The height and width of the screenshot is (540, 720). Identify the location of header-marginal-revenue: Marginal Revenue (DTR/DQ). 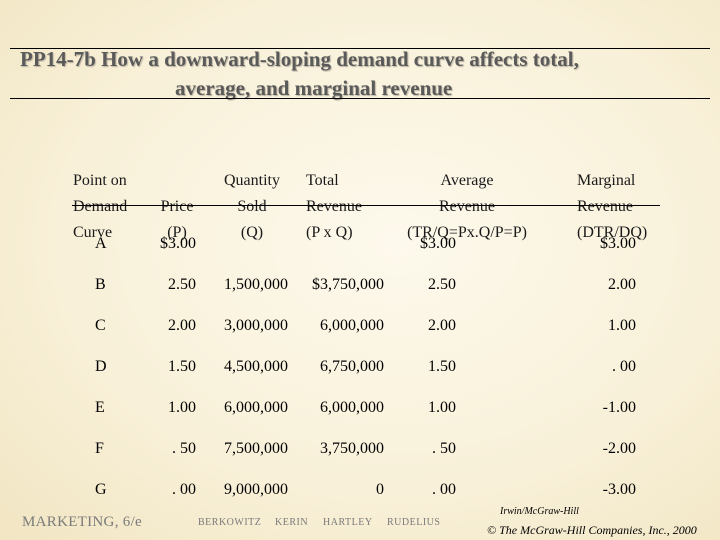
(612, 206).